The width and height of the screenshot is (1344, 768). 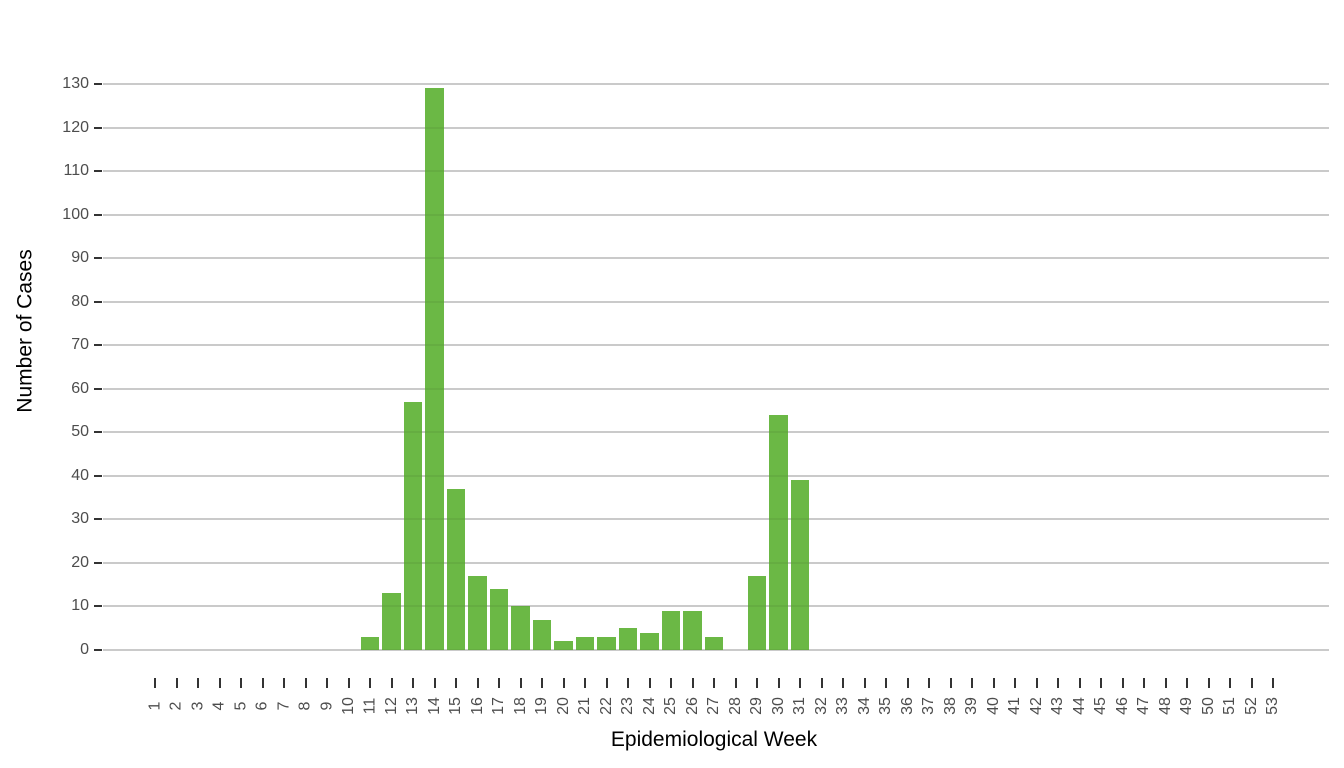 What do you see at coordinates (25, 331) in the screenshot?
I see `y-axis-title-text: Number of Cases` at bounding box center [25, 331].